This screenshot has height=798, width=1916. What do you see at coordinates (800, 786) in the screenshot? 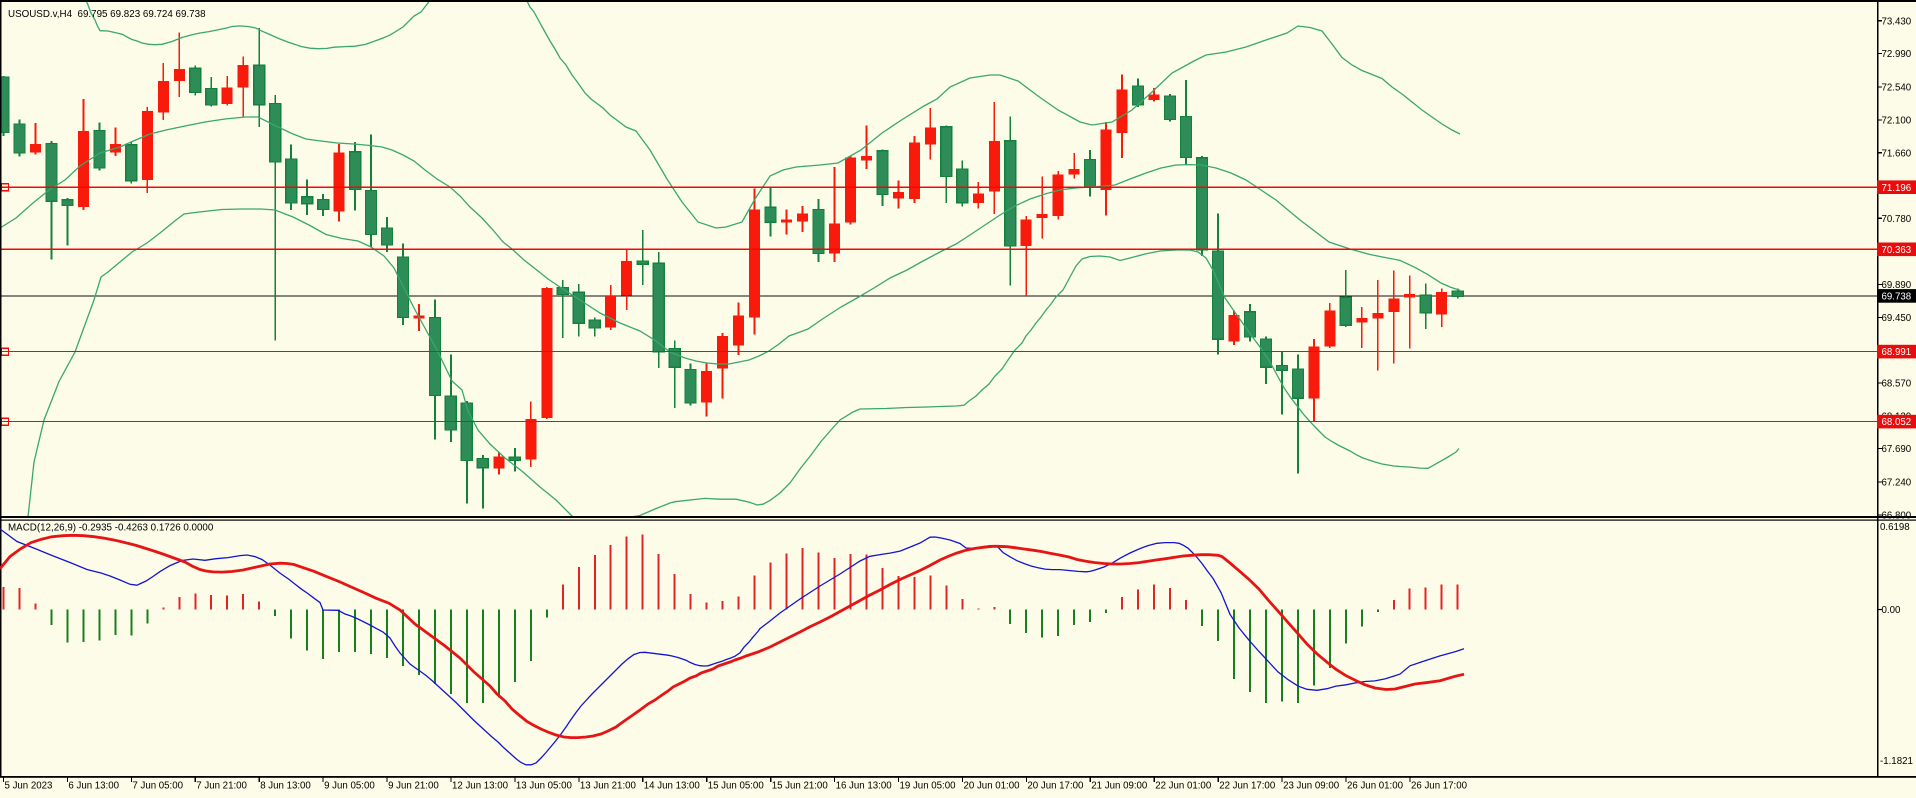
I see `svg-text: 15 Jun 21:00` at bounding box center [800, 786].